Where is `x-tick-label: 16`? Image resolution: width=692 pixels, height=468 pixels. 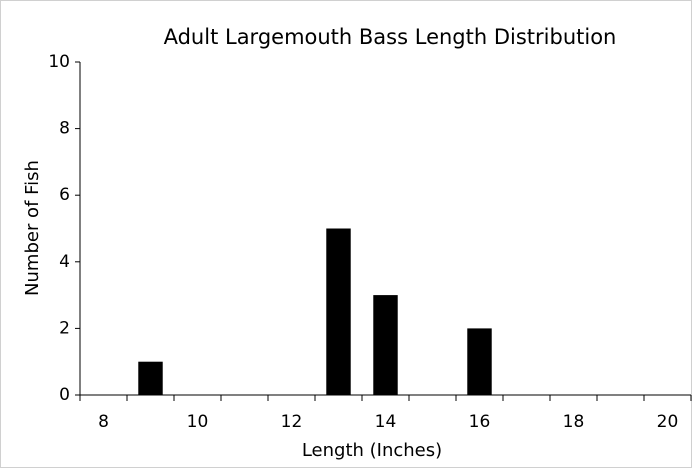 x-tick-label: 16 is located at coordinates (480, 422).